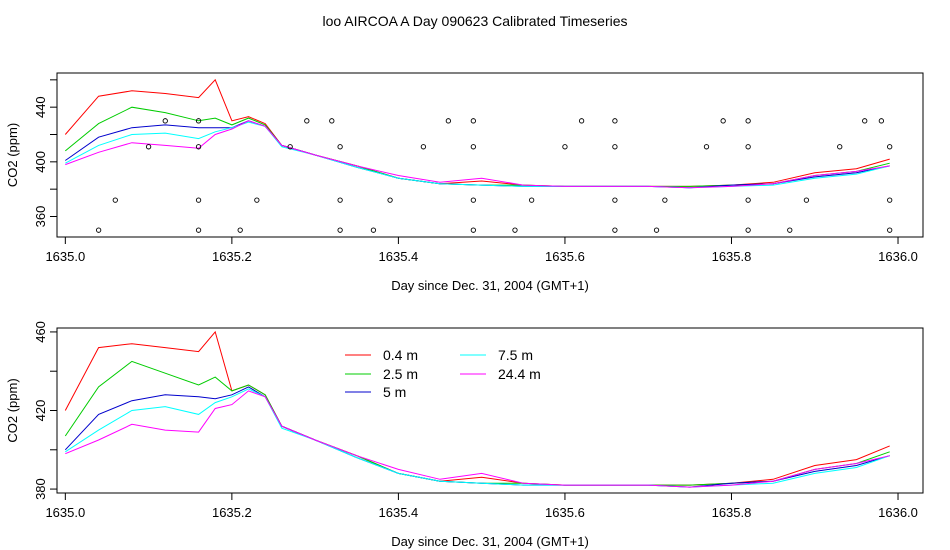  Describe the element at coordinates (515, 355) in the screenshot. I see `legend-label: 7.5 m` at that location.